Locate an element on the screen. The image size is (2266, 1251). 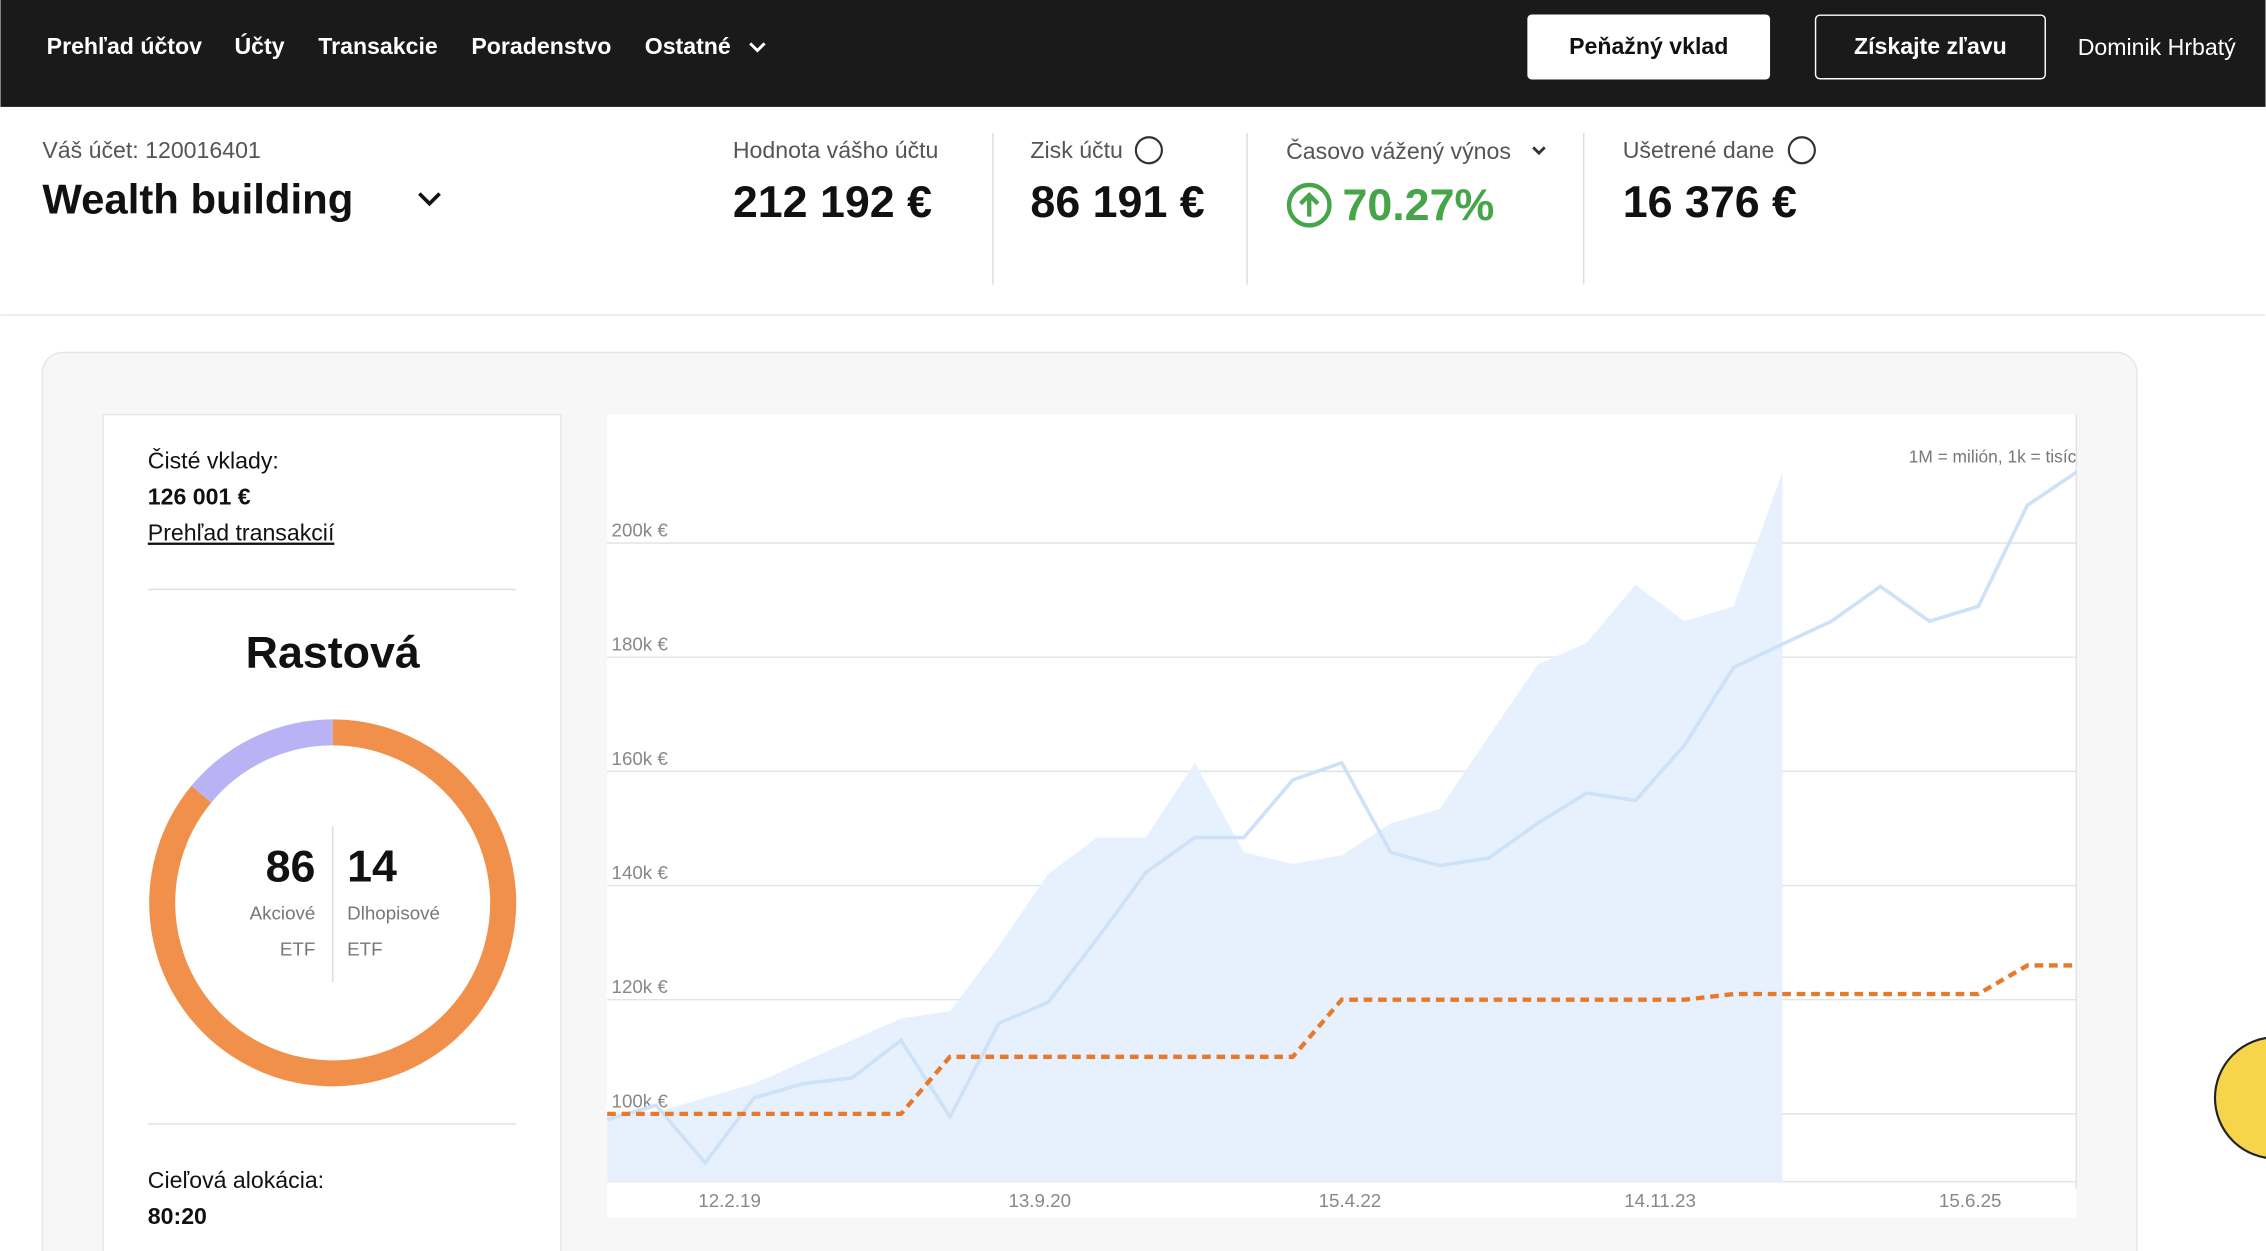
stat-value: 16 376 € is located at coordinates (1710, 202).